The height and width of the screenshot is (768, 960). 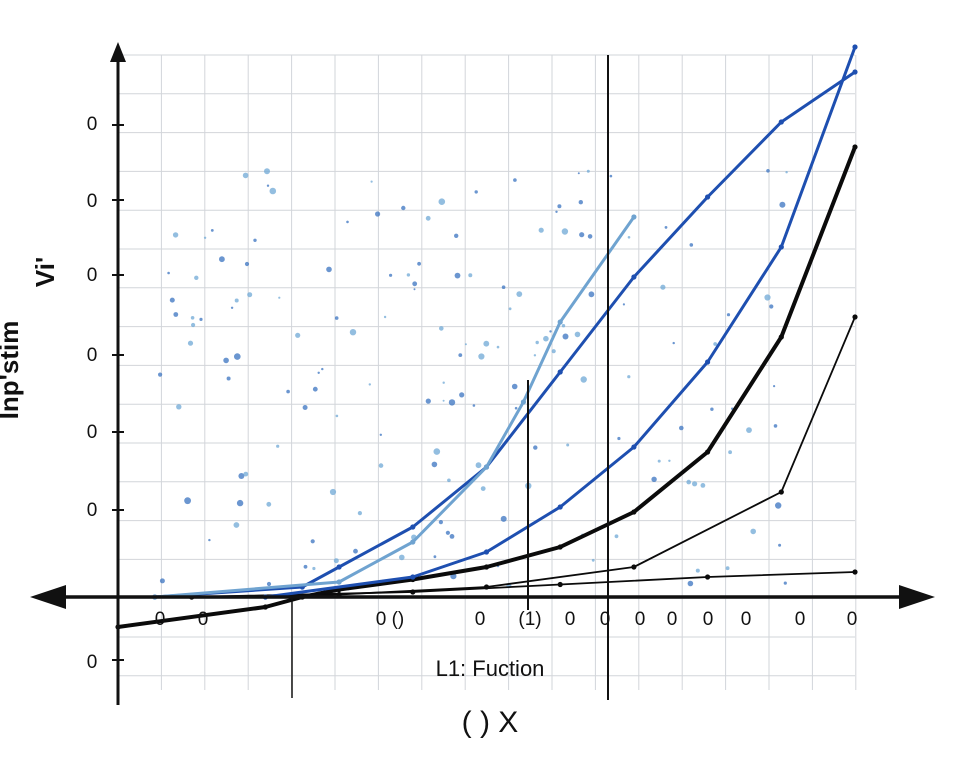 What do you see at coordinates (118, 52) in the screenshot?
I see `y-axis-arrow-up` at bounding box center [118, 52].